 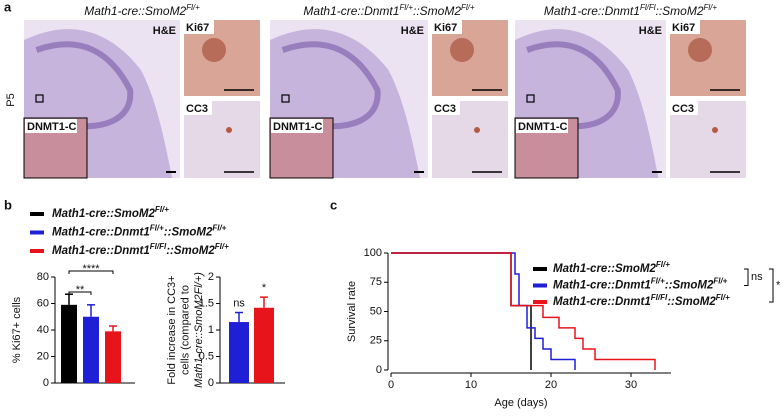 What do you see at coordinates (43, 303) in the screenshot?
I see `y-tick-label: 60` at bounding box center [43, 303].